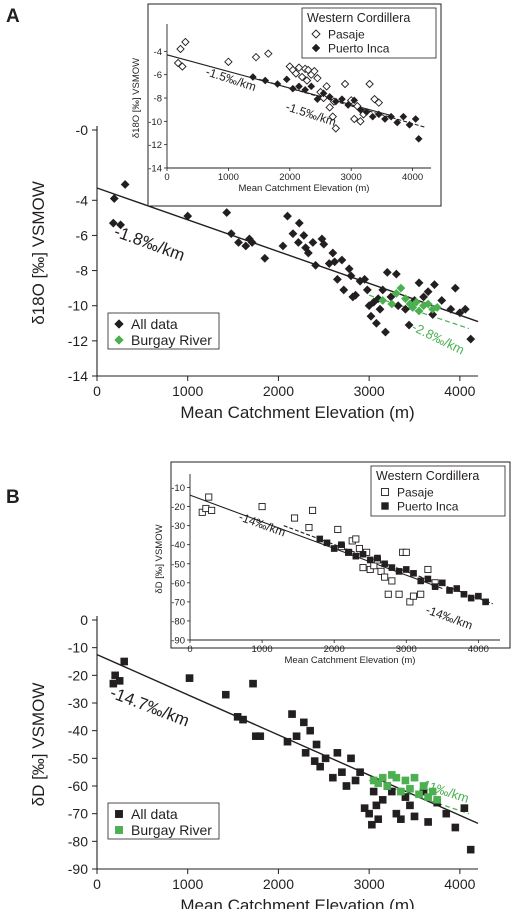 The height and width of the screenshot is (909, 526). Describe the element at coordinates (278, 884) in the screenshot. I see `x-tick-label: 2000` at that location.